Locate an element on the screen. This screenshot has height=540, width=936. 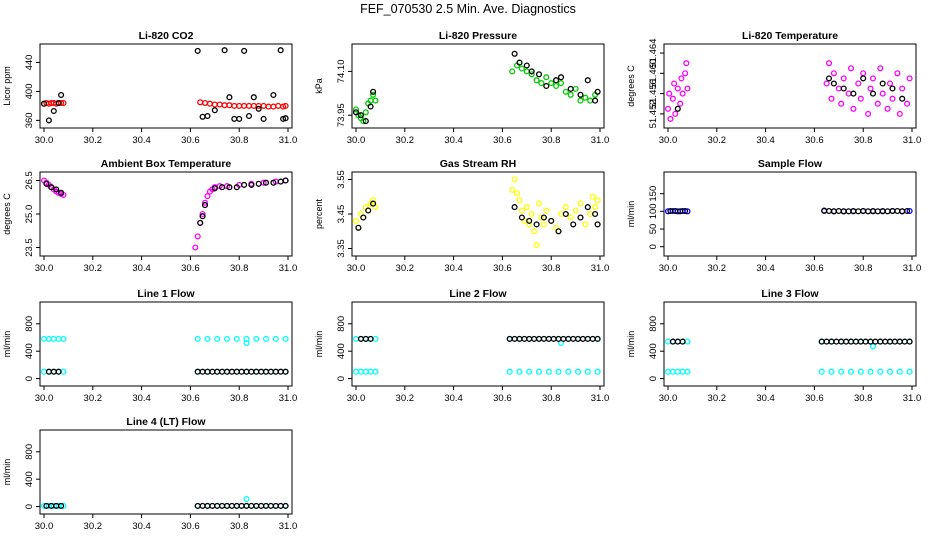
chart-title: Li-820 CO2 is located at coordinates (166, 36).